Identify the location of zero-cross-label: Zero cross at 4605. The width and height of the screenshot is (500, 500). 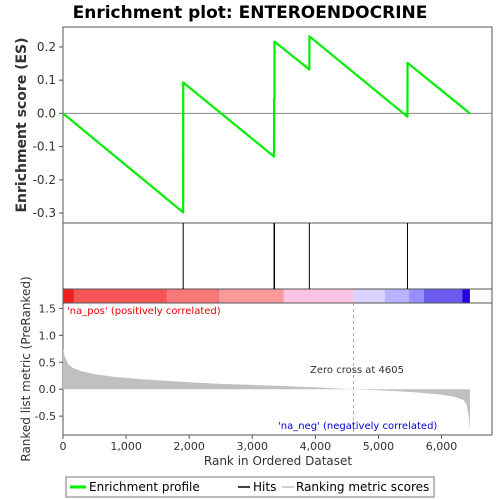
(357, 370).